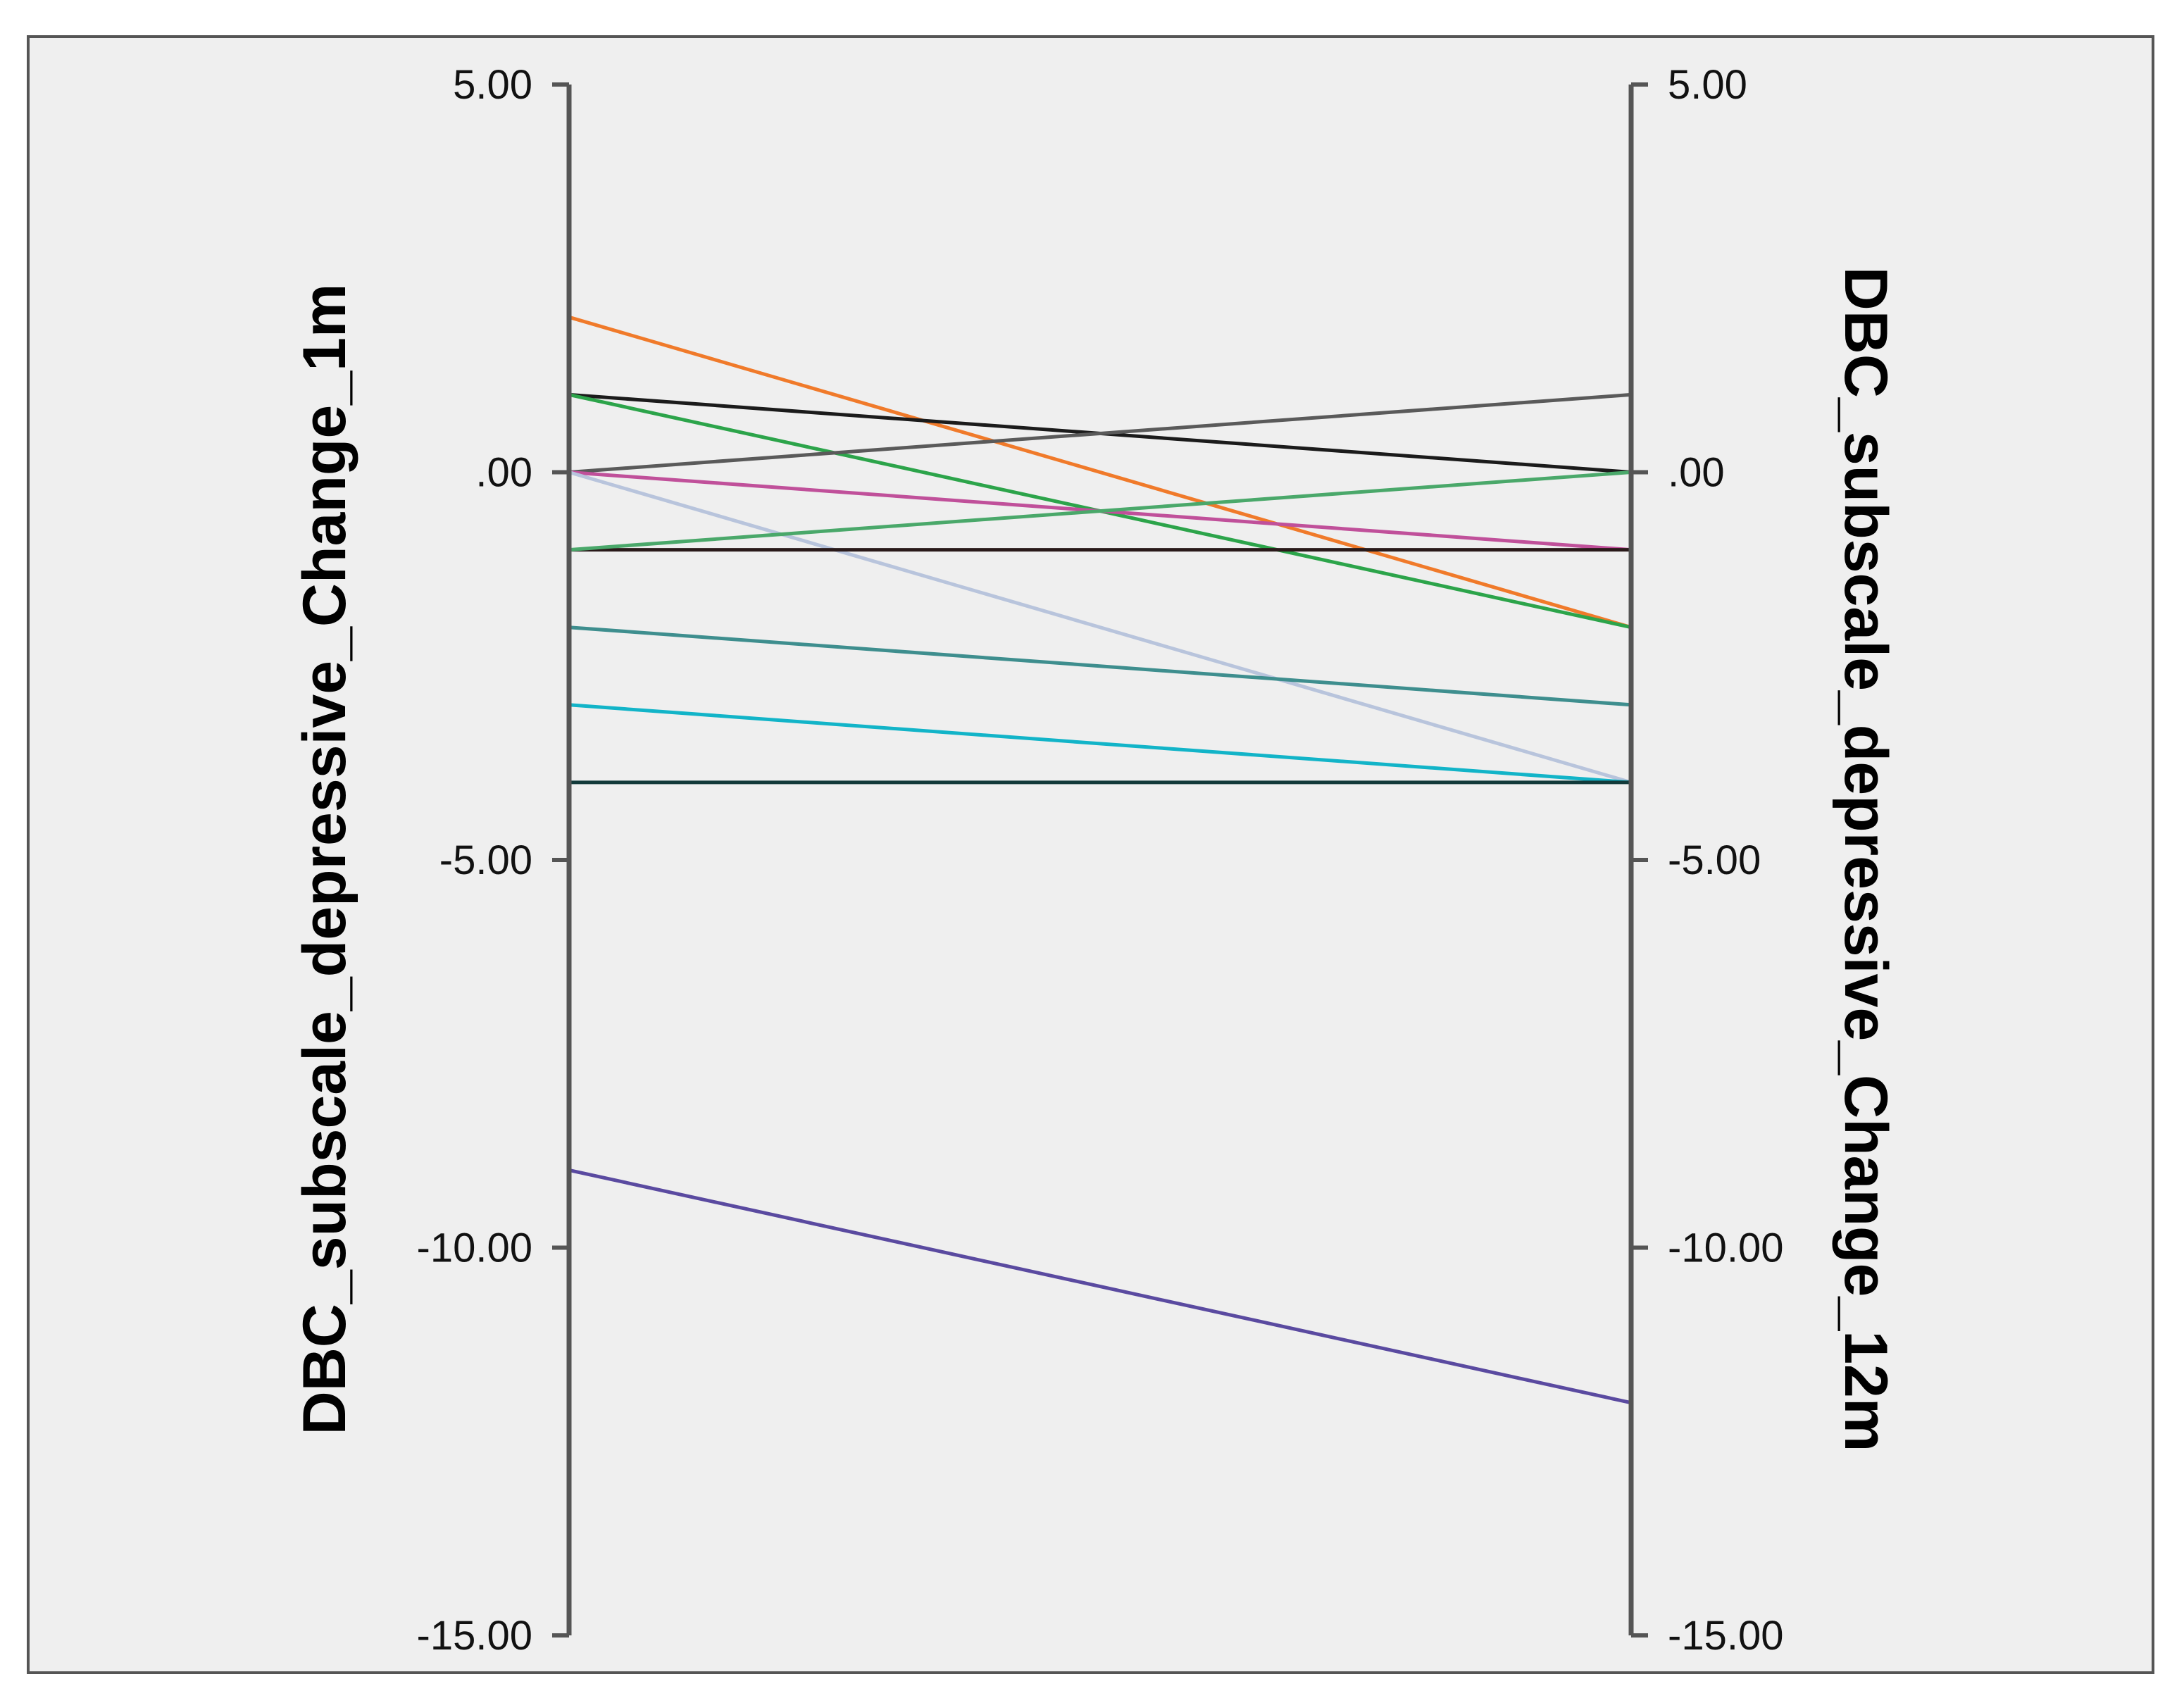  What do you see at coordinates (503, 473) in the screenshot?
I see `left-axis-tick-label: .00` at bounding box center [503, 473].